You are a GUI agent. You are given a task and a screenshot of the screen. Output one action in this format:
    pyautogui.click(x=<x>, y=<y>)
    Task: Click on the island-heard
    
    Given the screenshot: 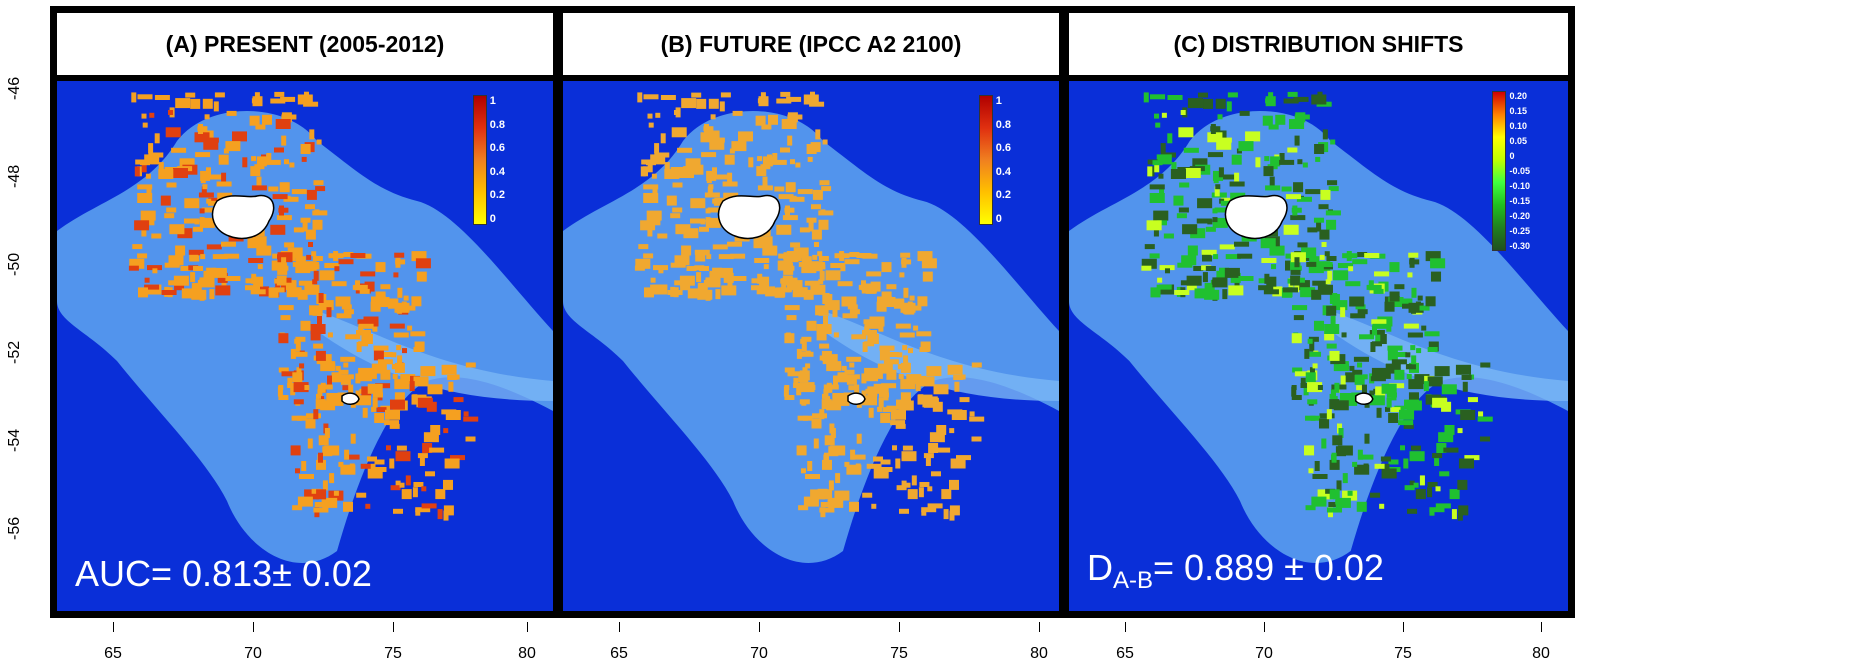 What is the action you would take?
    pyautogui.click(x=856, y=398)
    